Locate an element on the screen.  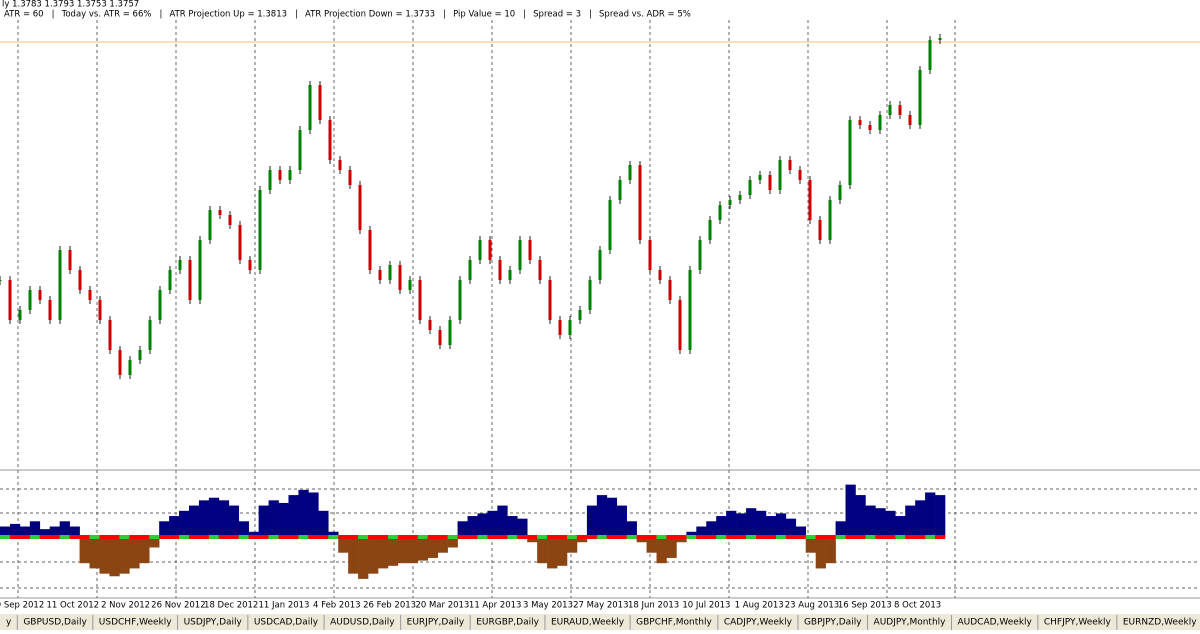
tab: GBPCHF,Monthly is located at coordinates (674, 623).